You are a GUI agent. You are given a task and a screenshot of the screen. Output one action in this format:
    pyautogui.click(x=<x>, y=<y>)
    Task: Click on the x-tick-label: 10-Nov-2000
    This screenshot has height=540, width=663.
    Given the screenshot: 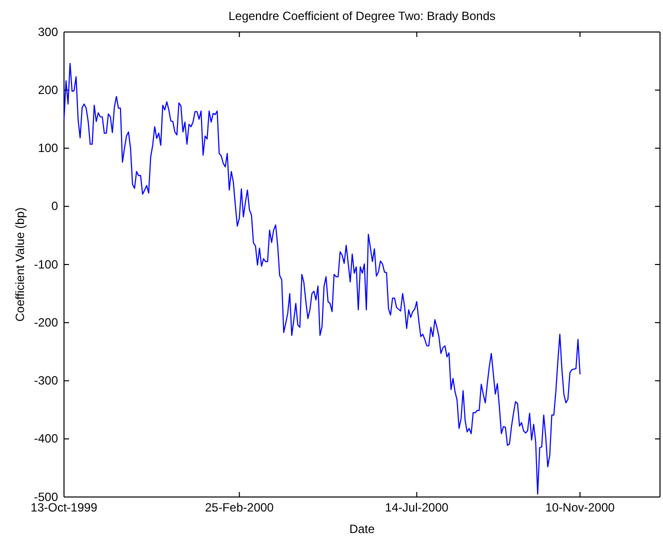 What is the action you would take?
    pyautogui.click(x=580, y=507)
    